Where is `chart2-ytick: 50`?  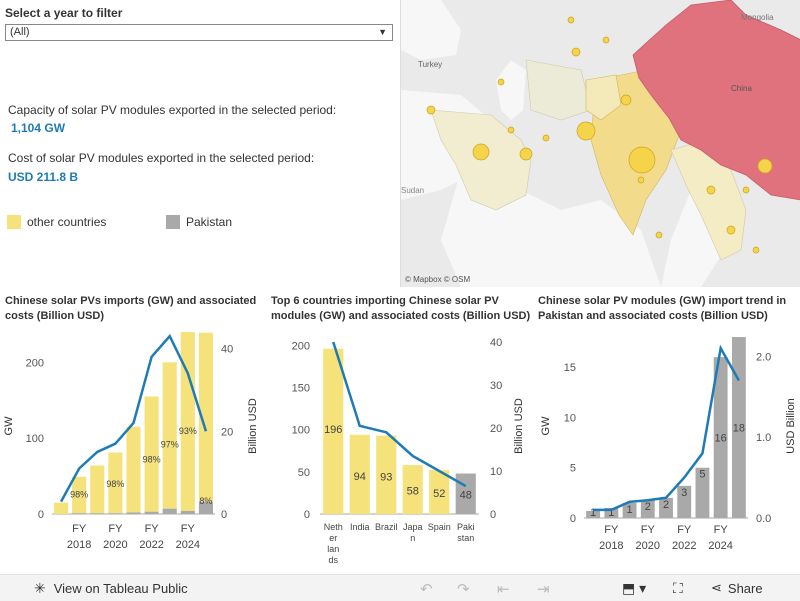
chart2-ytick: 50 is located at coordinates (304, 473).